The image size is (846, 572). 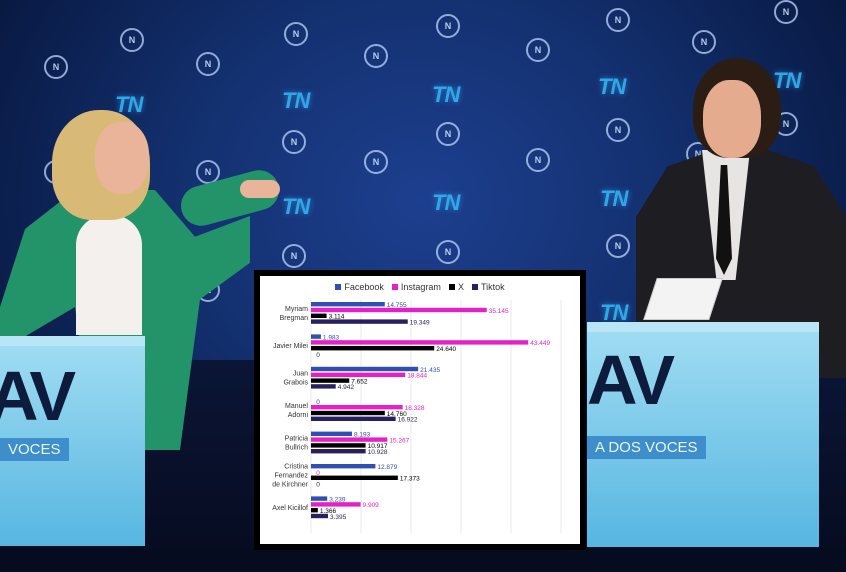 What do you see at coordinates (346, 387) in the screenshot?
I see `data-label-tiktok: 4.942` at bounding box center [346, 387].